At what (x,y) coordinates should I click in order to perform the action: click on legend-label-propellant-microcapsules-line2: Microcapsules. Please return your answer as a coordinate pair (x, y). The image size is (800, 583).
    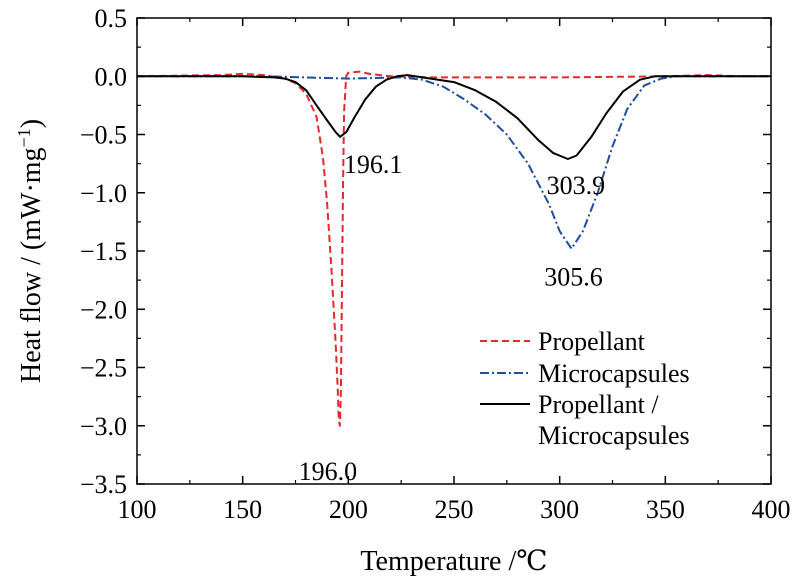
    Looking at the image, I should click on (614, 435).